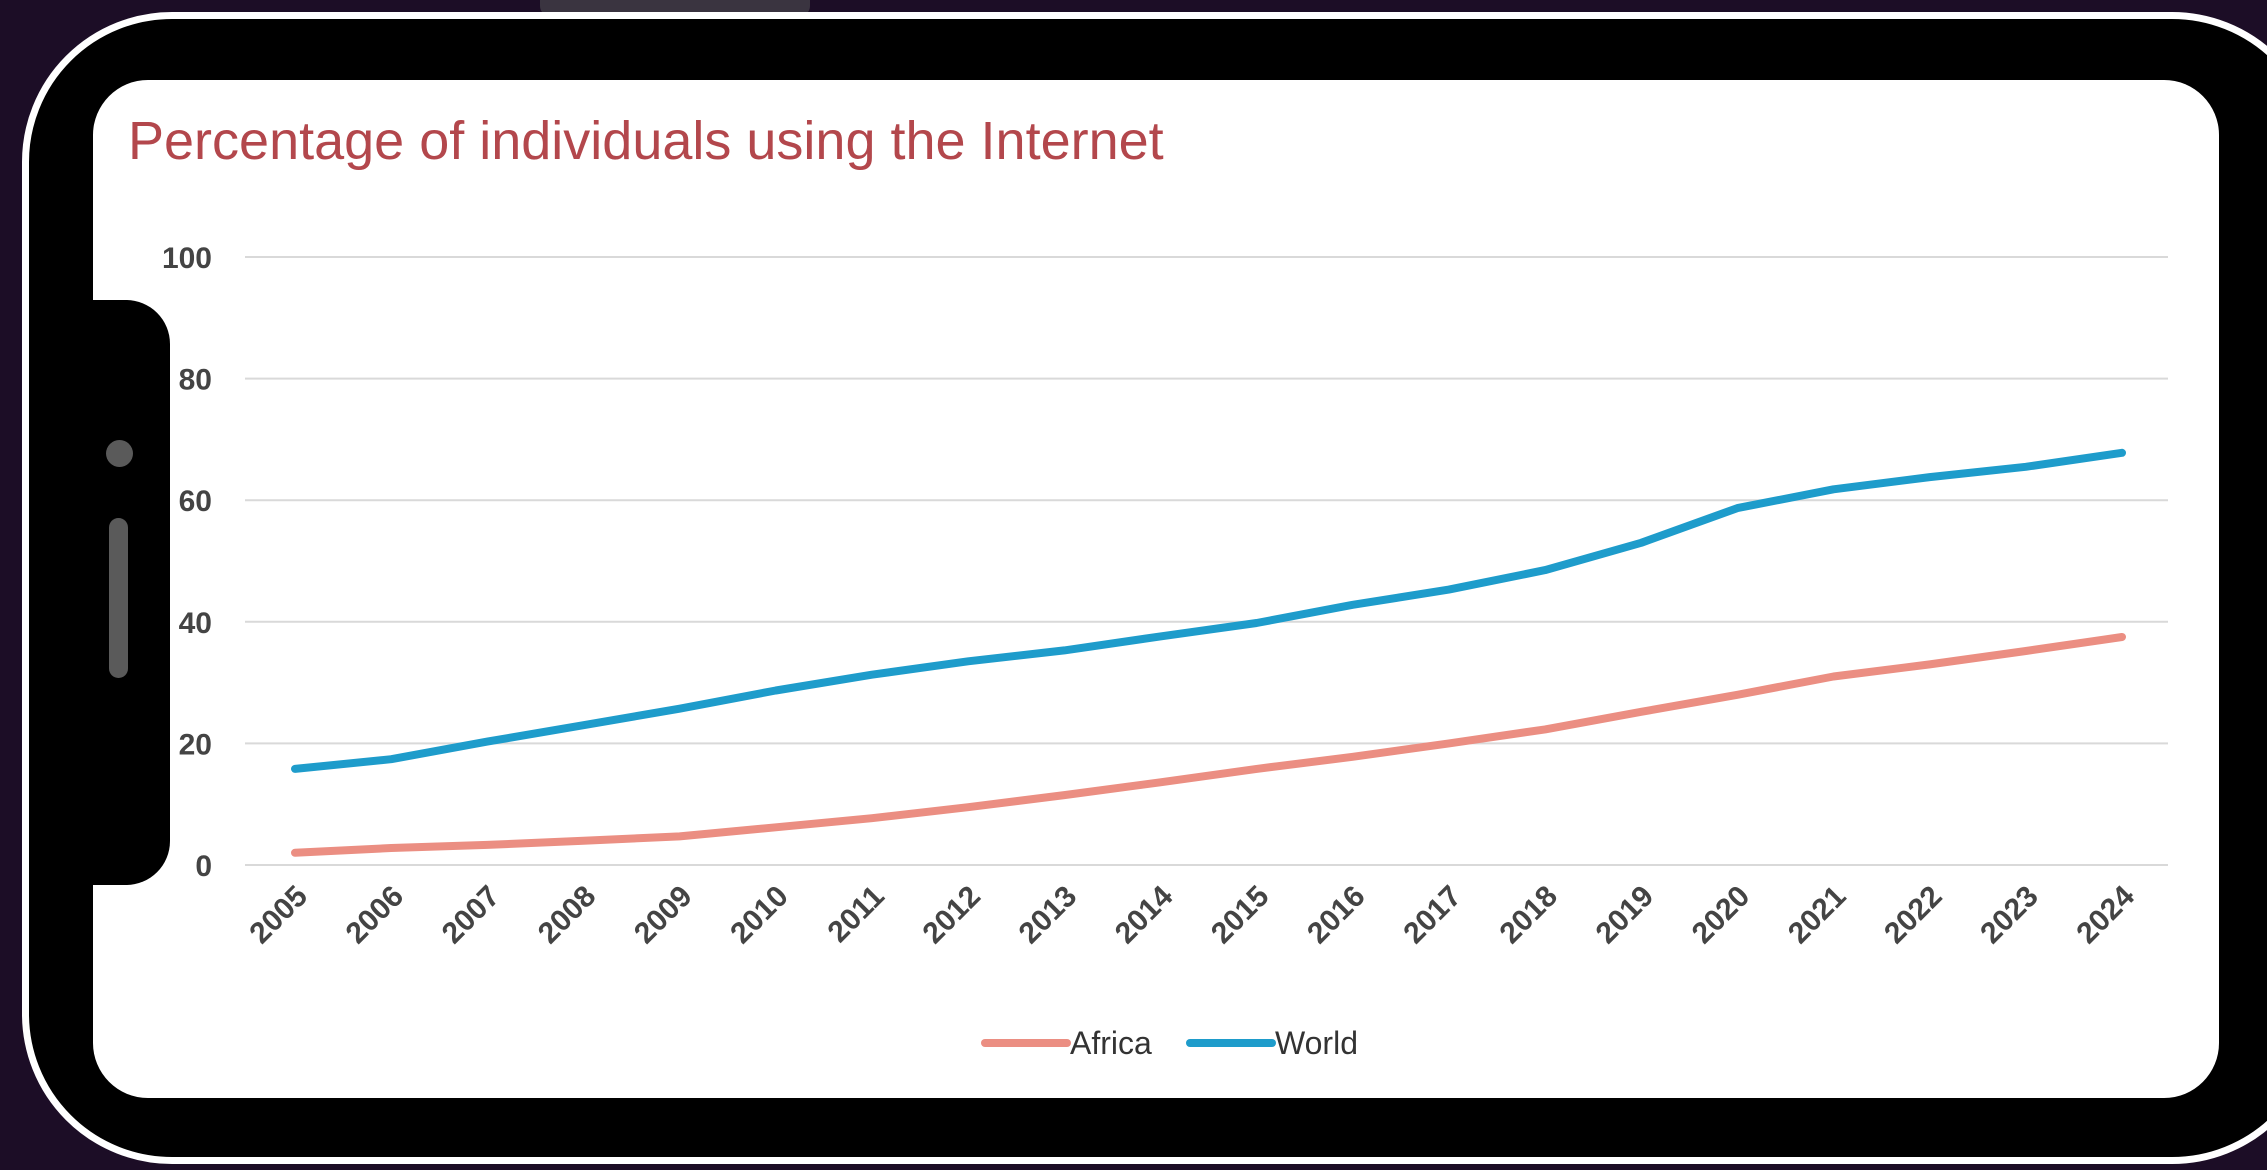 This screenshot has width=2267, height=1170. I want to click on x-tick-label: 2009, so click(663, 915).